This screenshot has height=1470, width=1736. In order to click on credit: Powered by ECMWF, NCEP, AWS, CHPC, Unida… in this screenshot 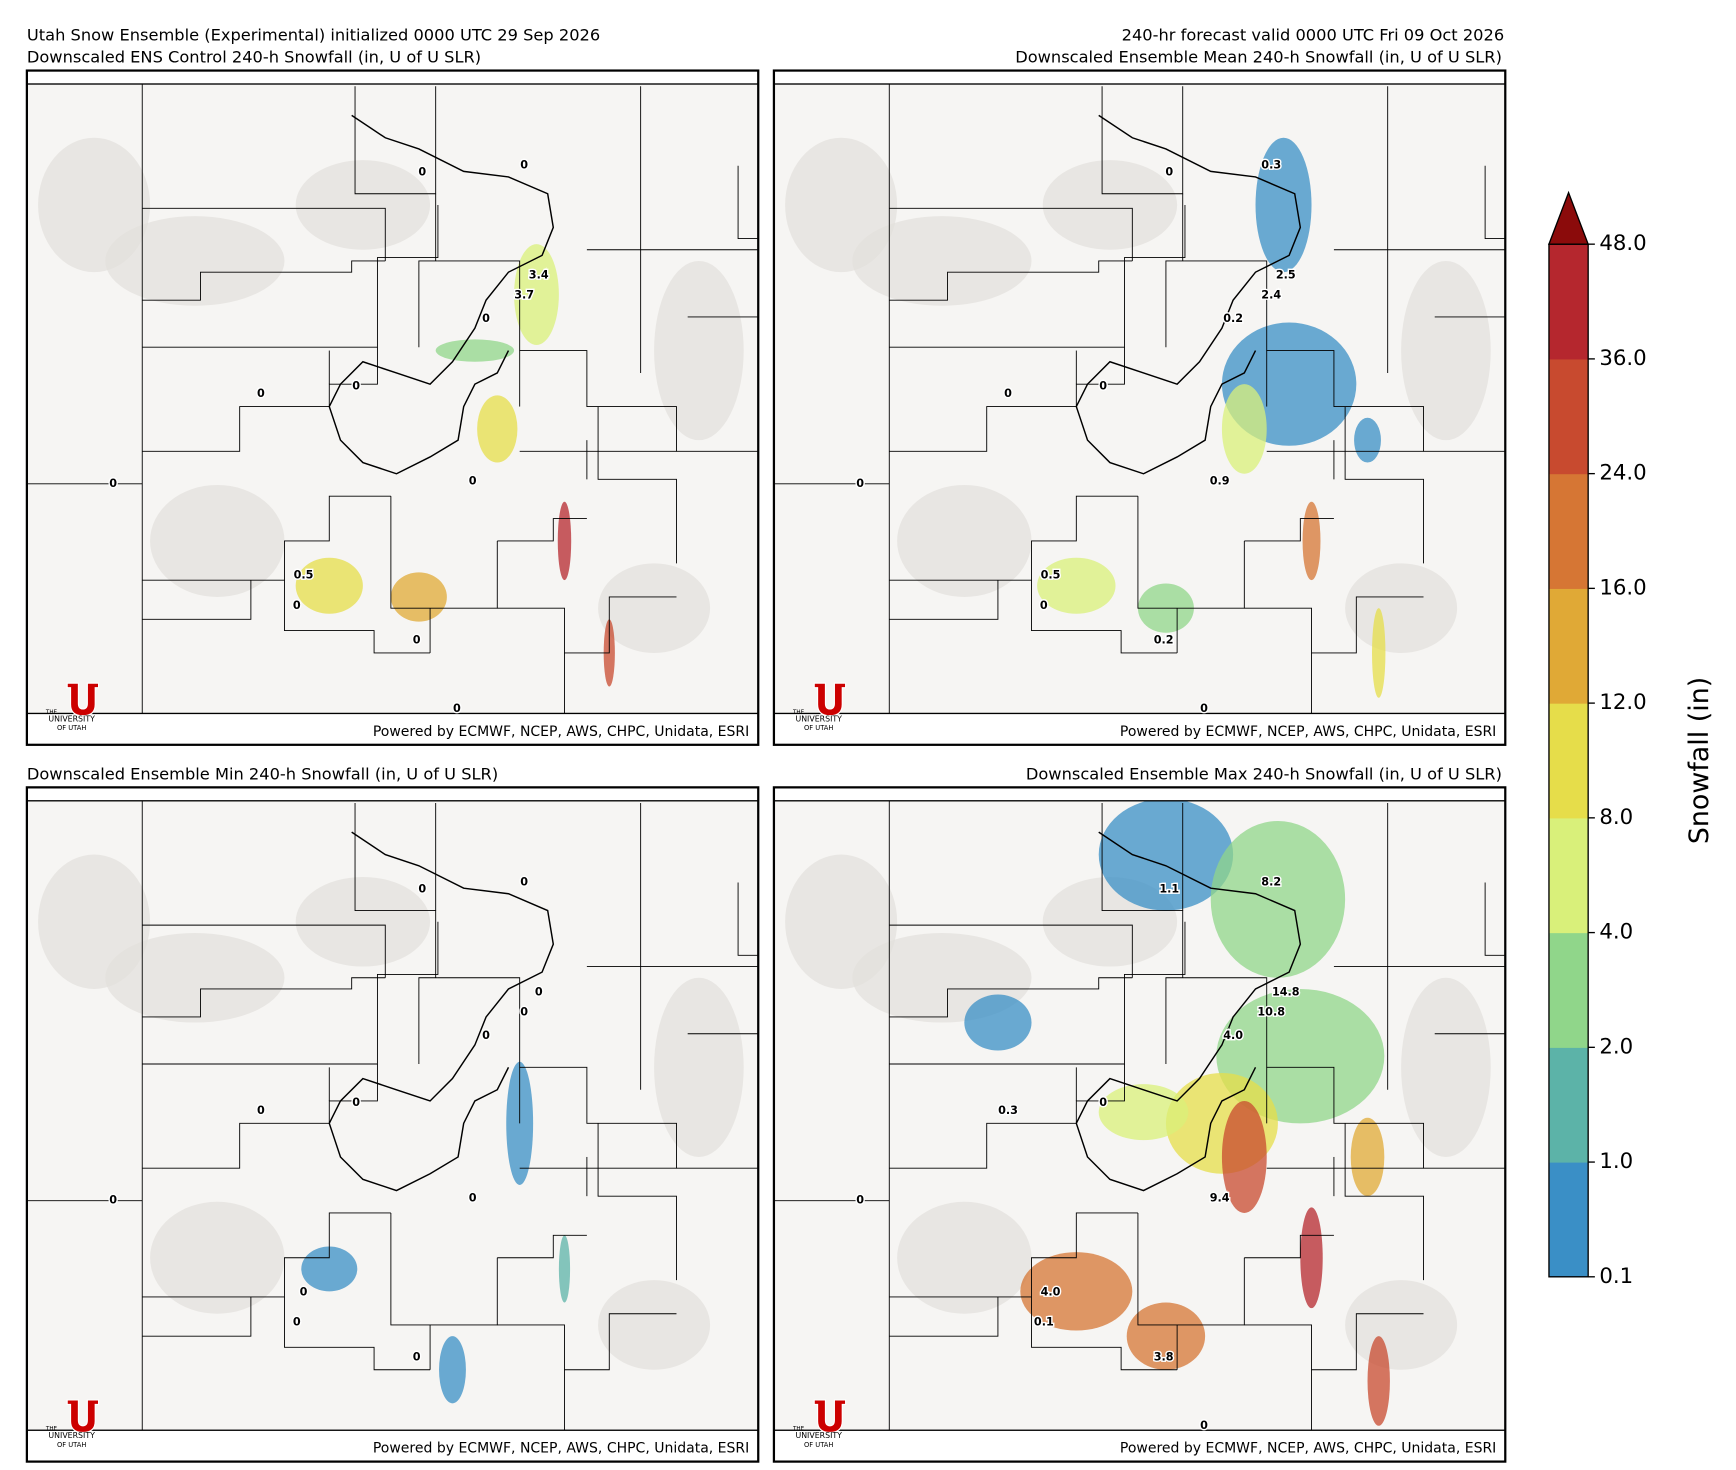, I will do `click(1308, 732)`.